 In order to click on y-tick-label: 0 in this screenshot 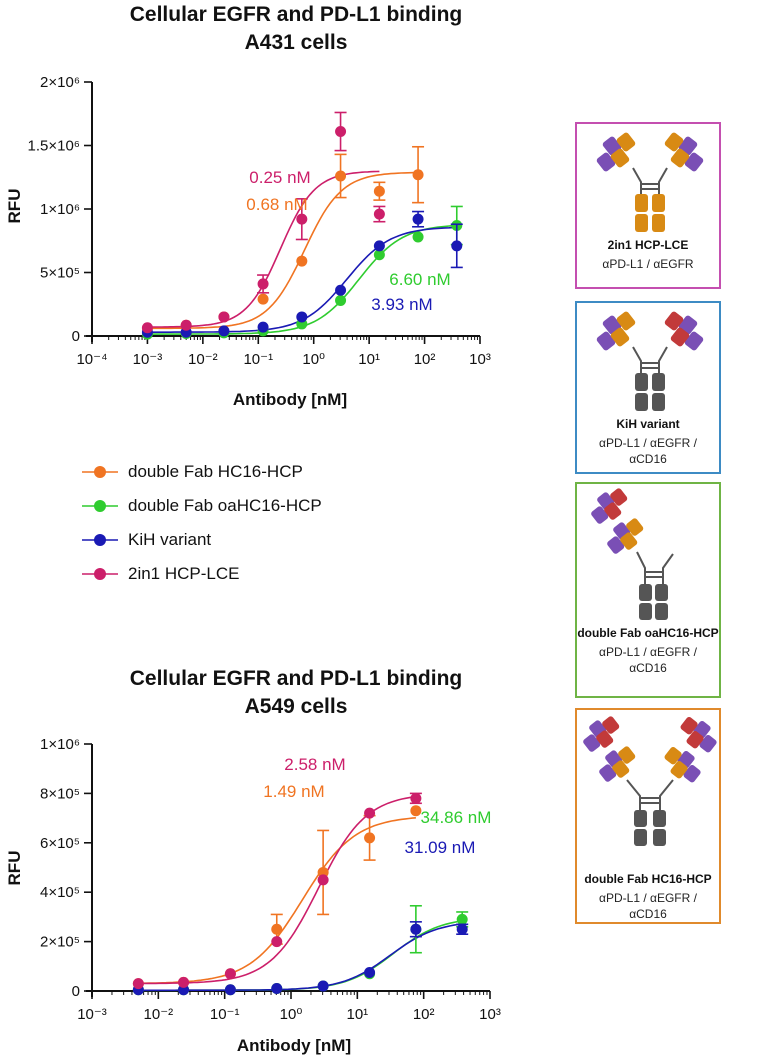, I will do `click(76, 991)`.